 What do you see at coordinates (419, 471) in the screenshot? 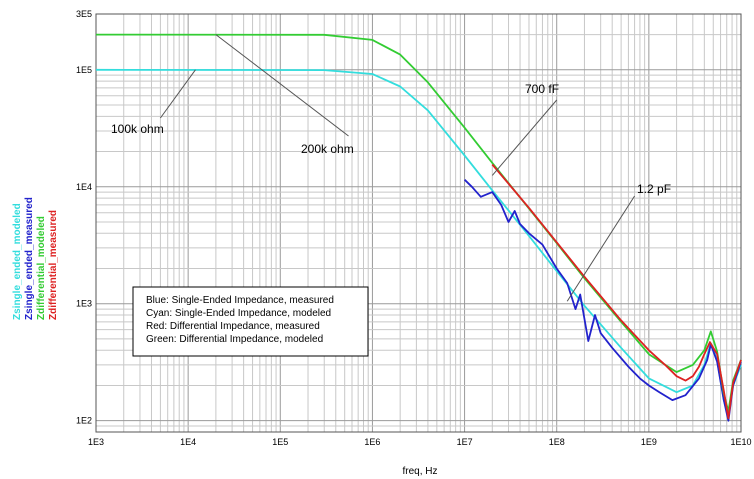
I see `x-axis-label: freq, Hz` at bounding box center [419, 471].